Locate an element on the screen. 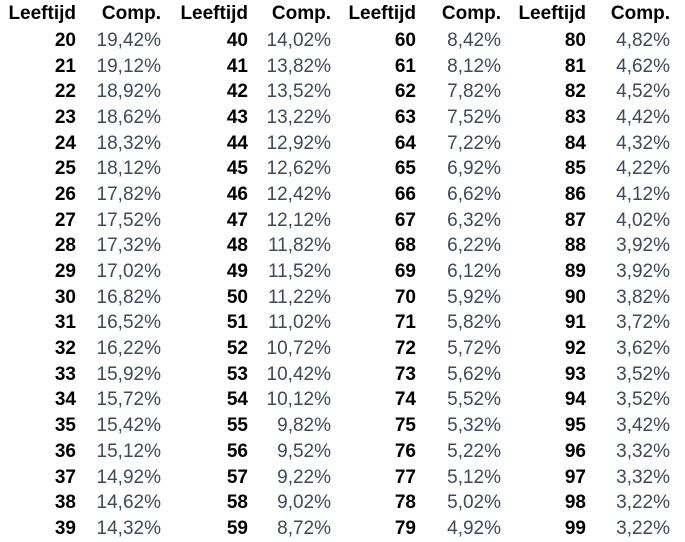 This screenshot has height=542, width=685. comp-cell: 11,52% is located at coordinates (299, 272).